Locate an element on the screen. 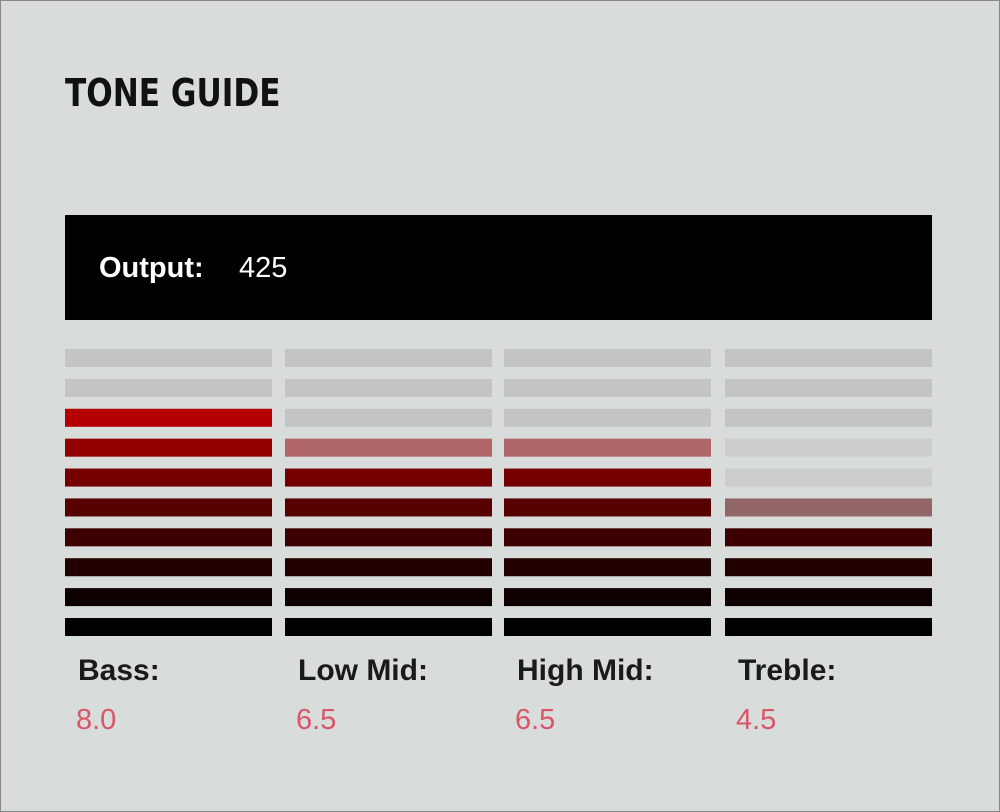 This screenshot has width=1000, height=812. band-label: Bass: is located at coordinates (119, 670).